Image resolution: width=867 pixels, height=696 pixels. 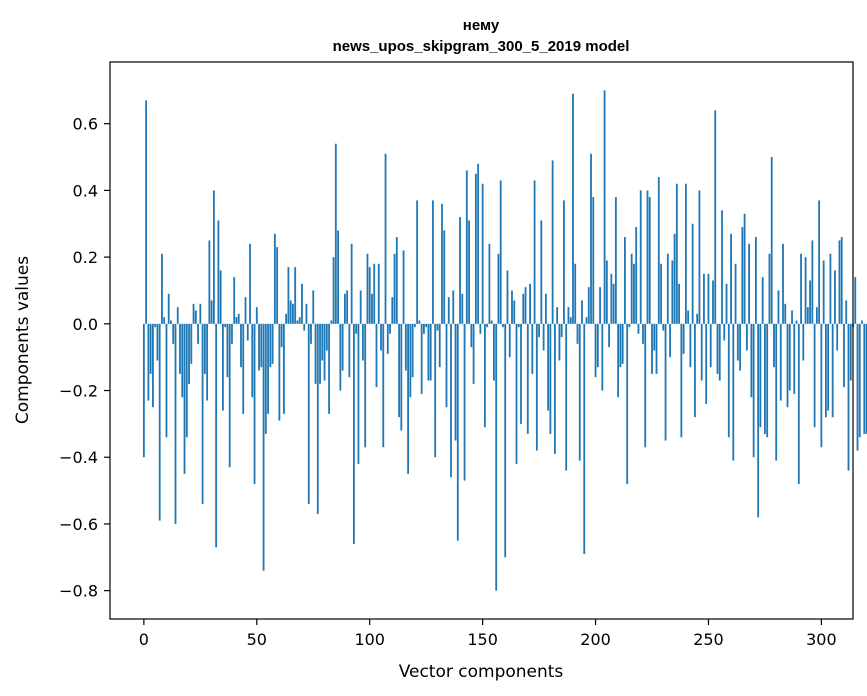 I want to click on y-tick-label: 0.0, so click(x=85, y=324).